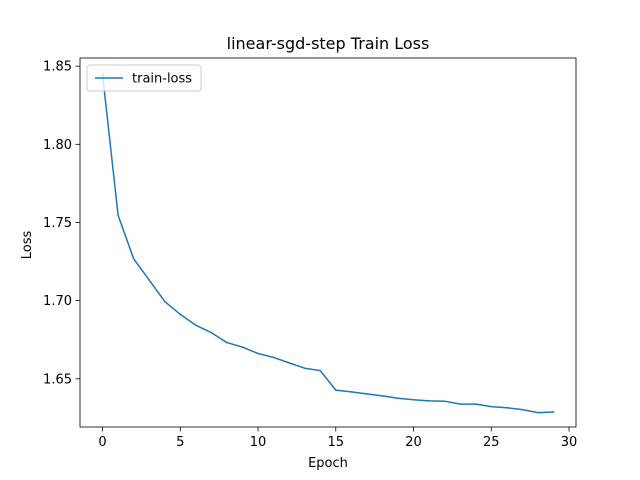  What do you see at coordinates (569, 442) in the screenshot?
I see `x-tick-label: 30` at bounding box center [569, 442].